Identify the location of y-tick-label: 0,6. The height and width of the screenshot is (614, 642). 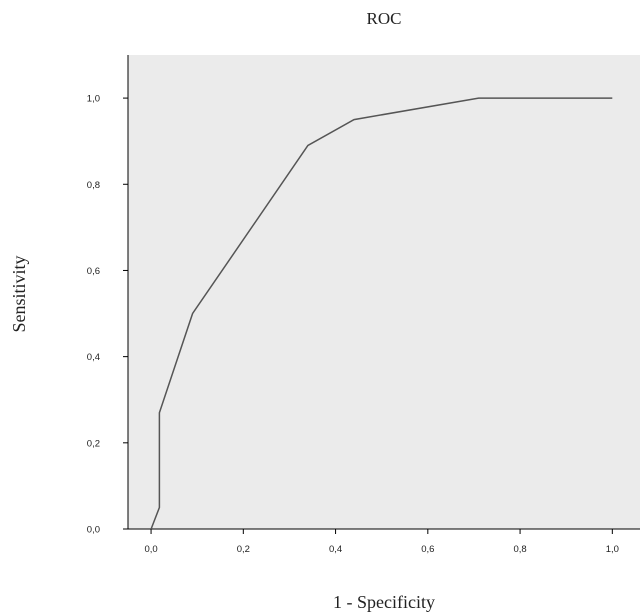
(93, 271).